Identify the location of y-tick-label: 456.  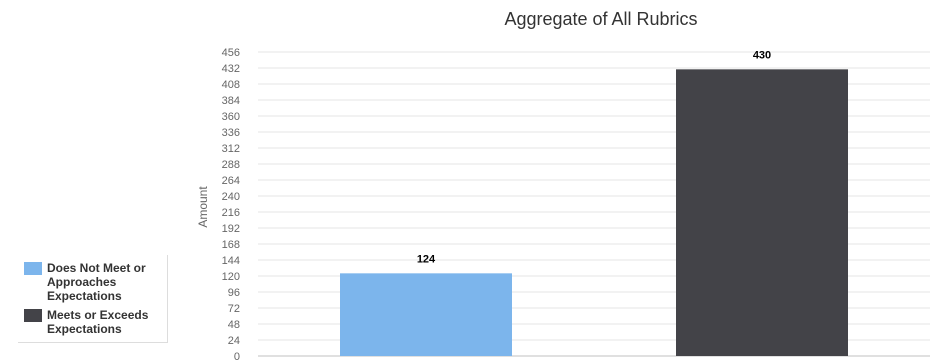
(231, 53).